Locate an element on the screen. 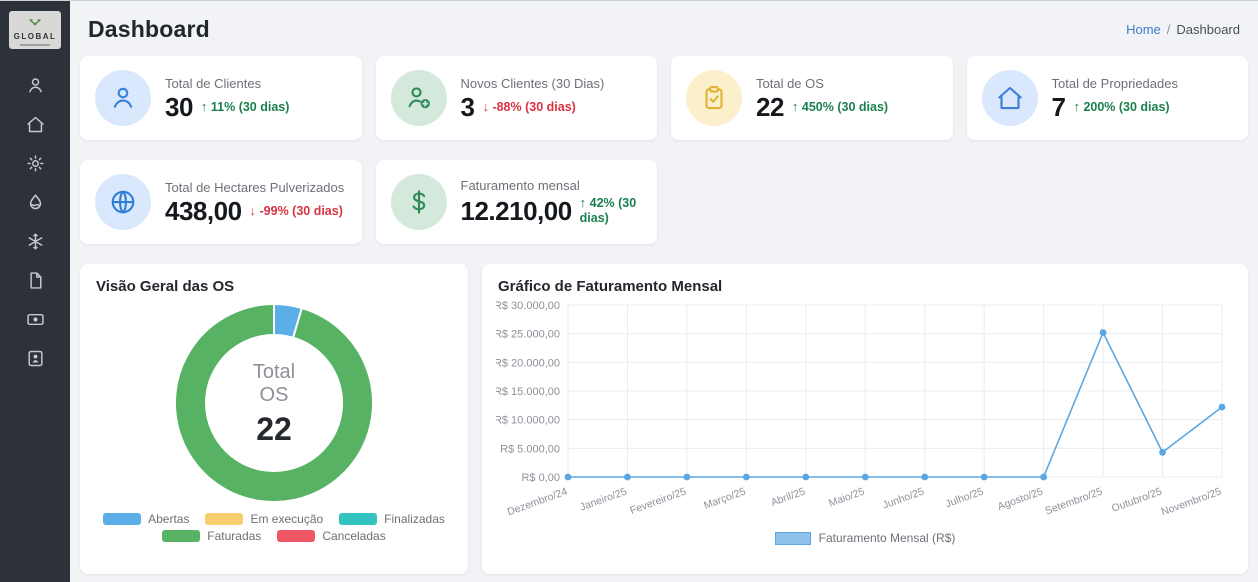  x-axis-tick-label: Julho/25 is located at coordinates (965, 497).